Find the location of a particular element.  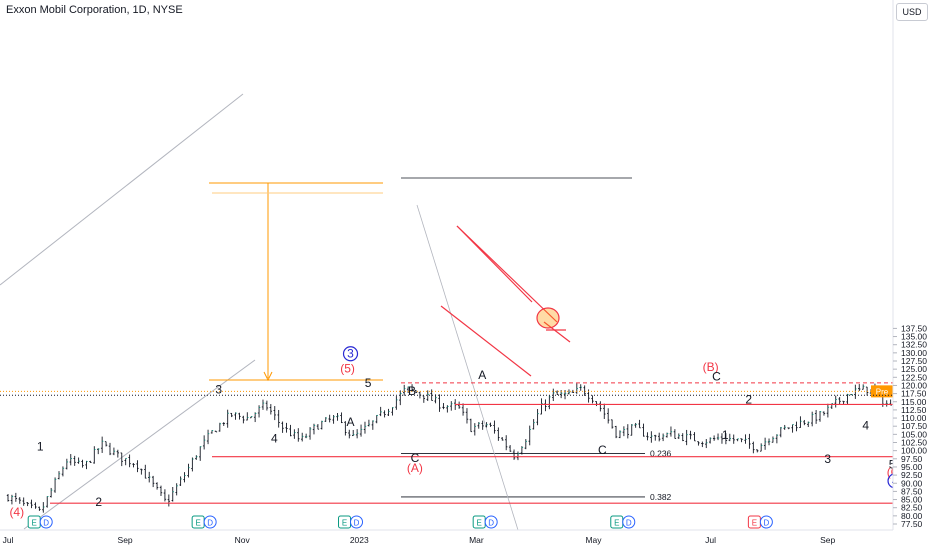

y-tick-label: 115.00 is located at coordinates (914, 402).